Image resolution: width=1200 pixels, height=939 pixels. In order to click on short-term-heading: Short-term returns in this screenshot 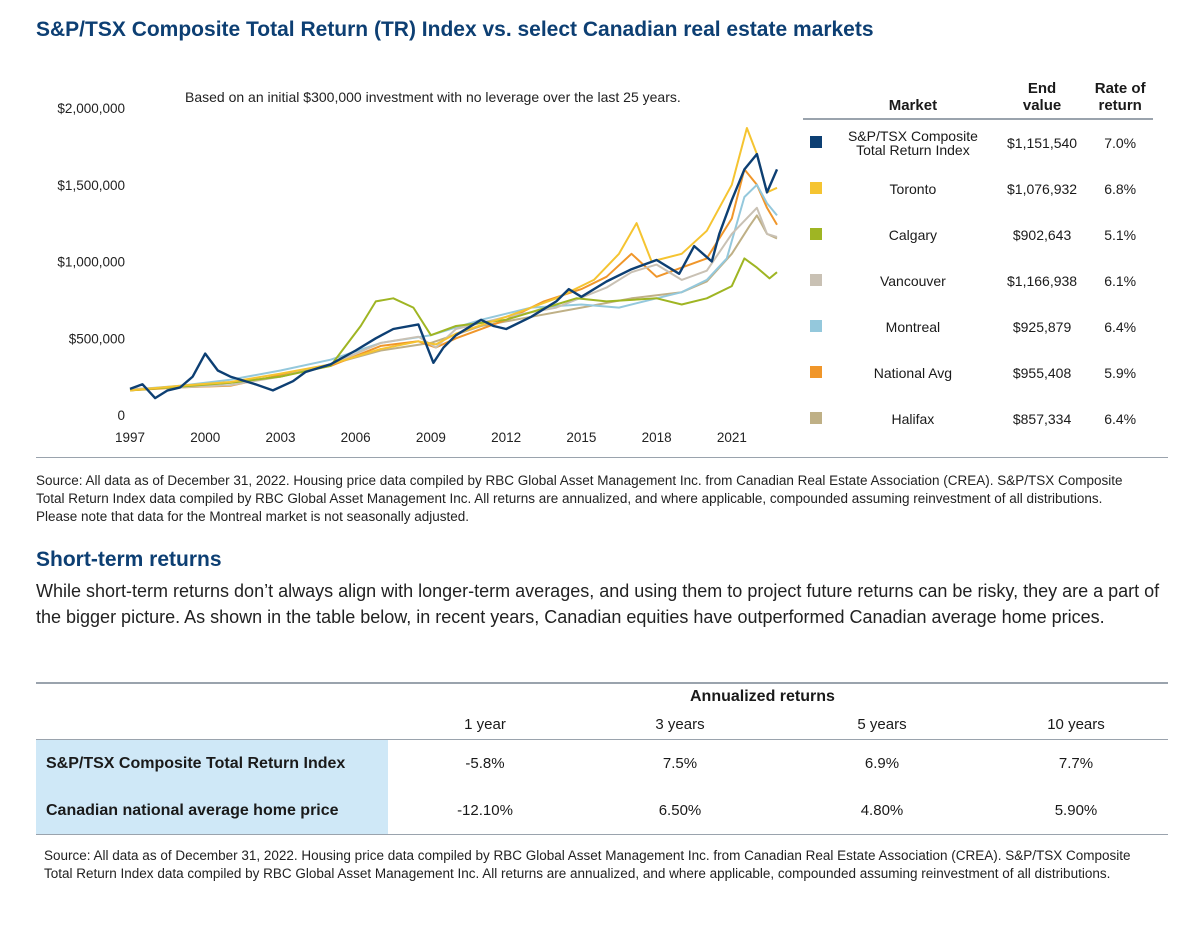, I will do `click(129, 559)`.